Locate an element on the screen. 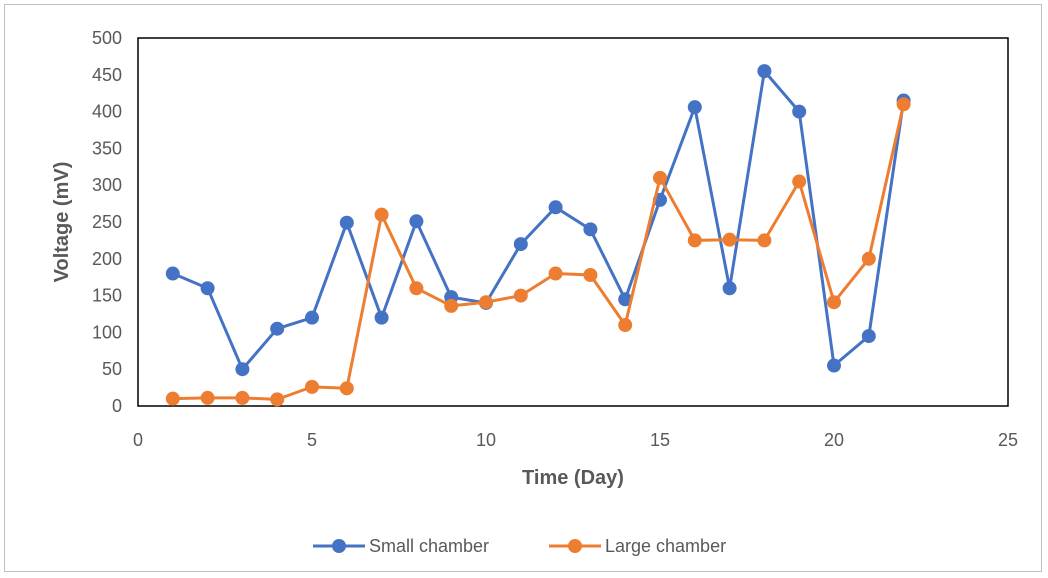 The height and width of the screenshot is (578, 1048). y-tick-label: 50 is located at coordinates (112, 369).